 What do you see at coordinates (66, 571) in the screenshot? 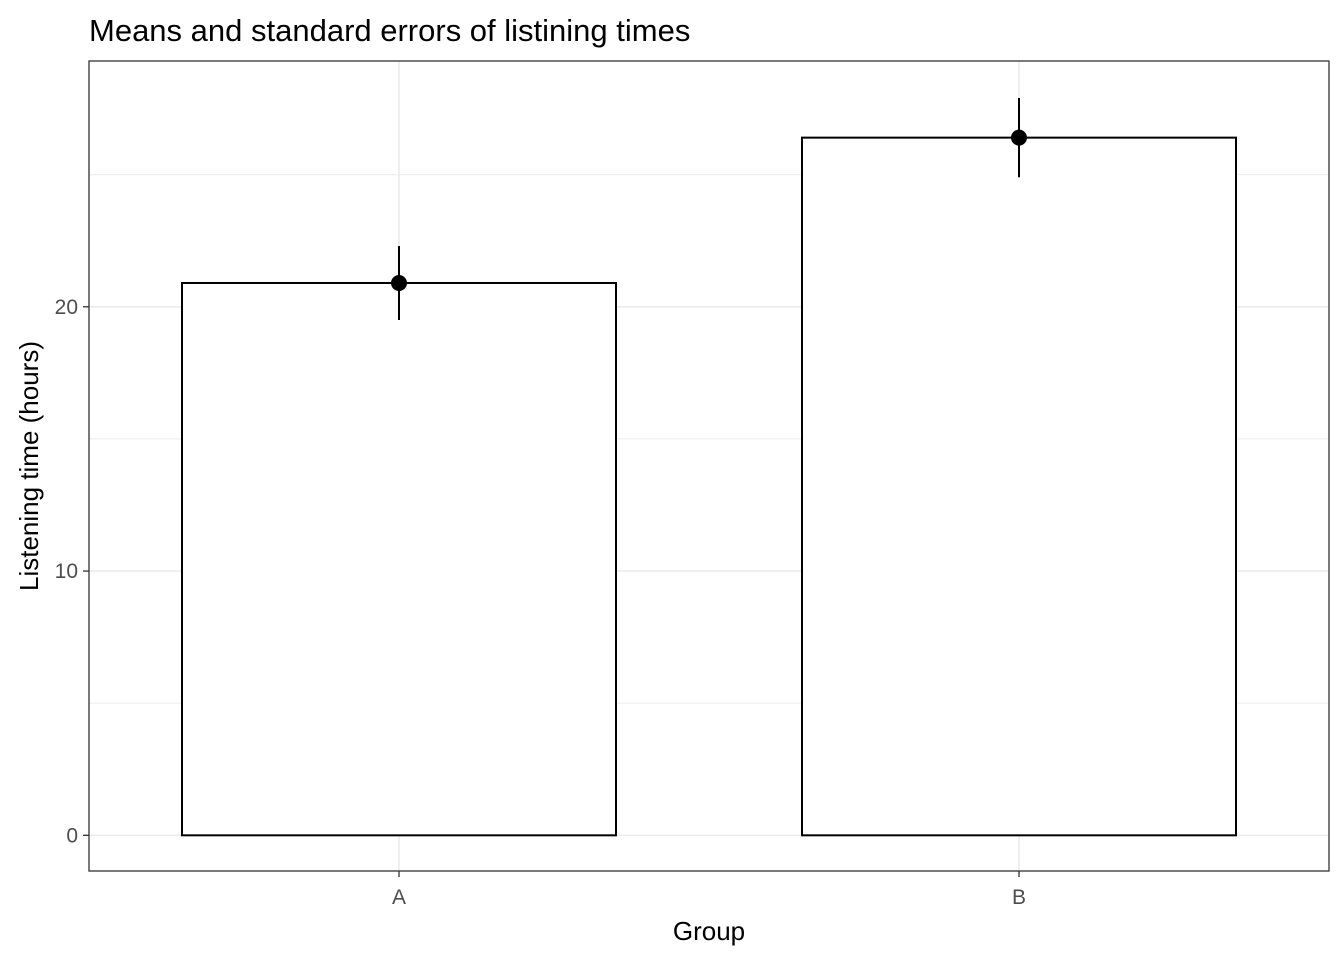
I see `y-tick-label: 10` at bounding box center [66, 571].